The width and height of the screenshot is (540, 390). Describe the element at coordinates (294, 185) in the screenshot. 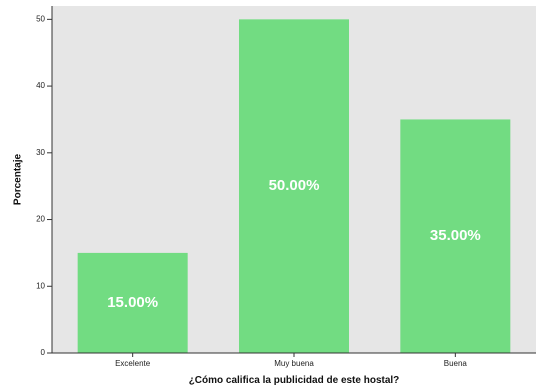

I see `data-label-muy-buena: 50.00%` at that location.